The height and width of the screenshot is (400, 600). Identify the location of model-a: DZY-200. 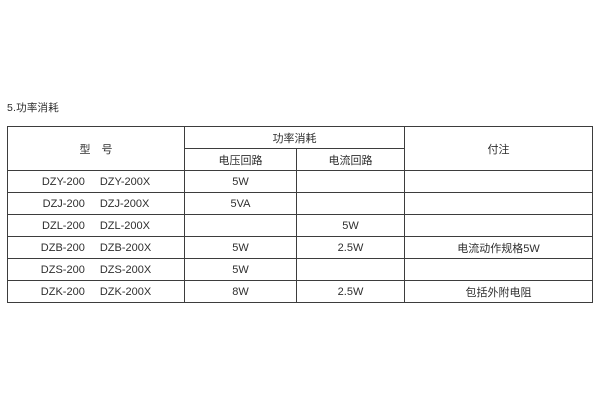
(63, 181).